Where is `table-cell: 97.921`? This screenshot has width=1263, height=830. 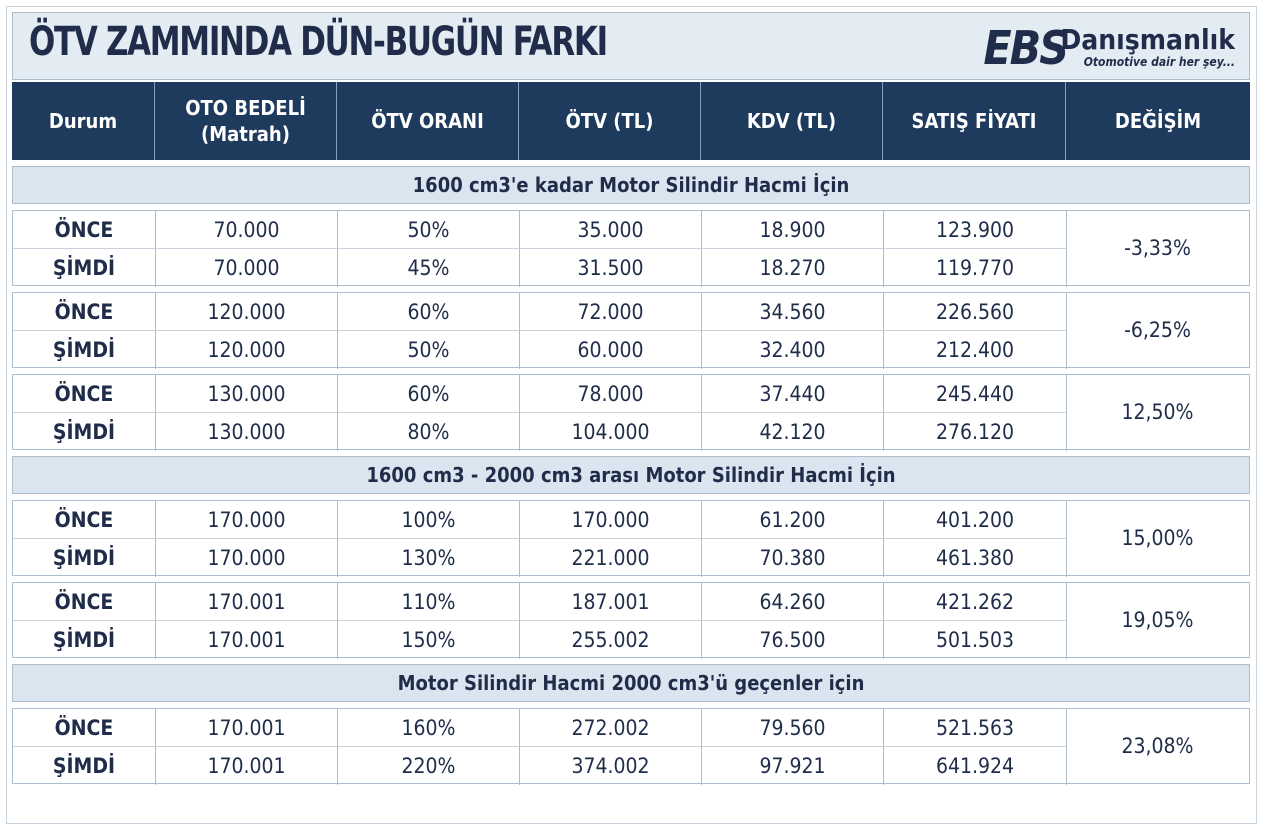 table-cell: 97.921 is located at coordinates (793, 766).